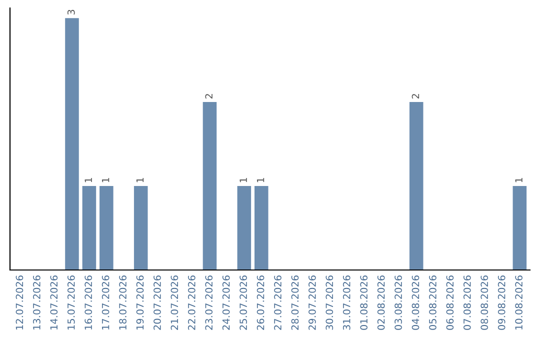 This screenshot has height=340, width=540. I want to click on x-tick-label: 07.08.2026, so click(467, 302).